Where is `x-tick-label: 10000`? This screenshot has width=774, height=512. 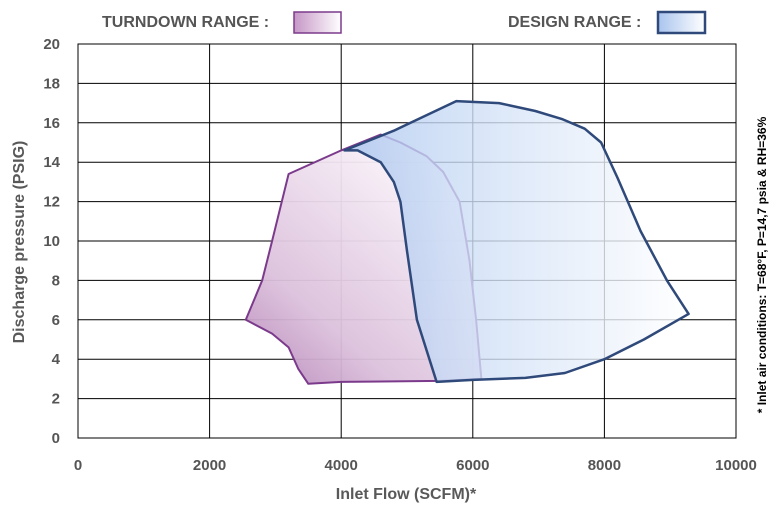 x-tick-label: 10000 is located at coordinates (736, 465).